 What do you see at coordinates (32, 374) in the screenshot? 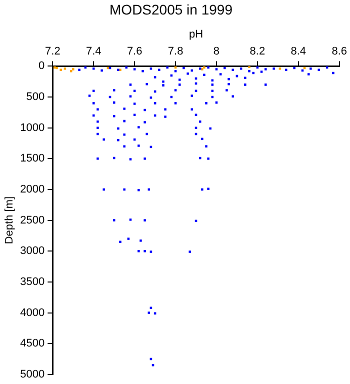
I see `y-tick-label: 5000` at bounding box center [32, 374].